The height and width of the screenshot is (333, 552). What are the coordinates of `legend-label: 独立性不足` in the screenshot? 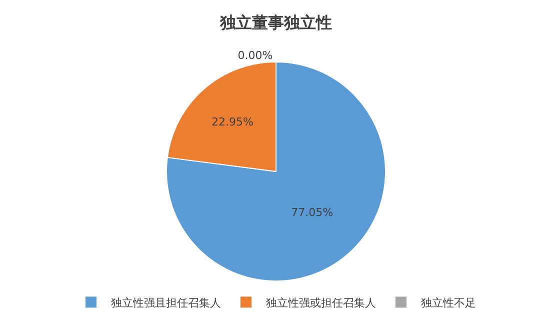 It's located at (448, 303).